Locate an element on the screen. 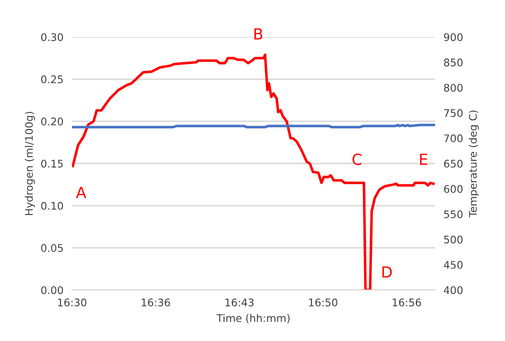 This screenshot has width=505, height=341. x-tick-label: 16:50 is located at coordinates (323, 302).